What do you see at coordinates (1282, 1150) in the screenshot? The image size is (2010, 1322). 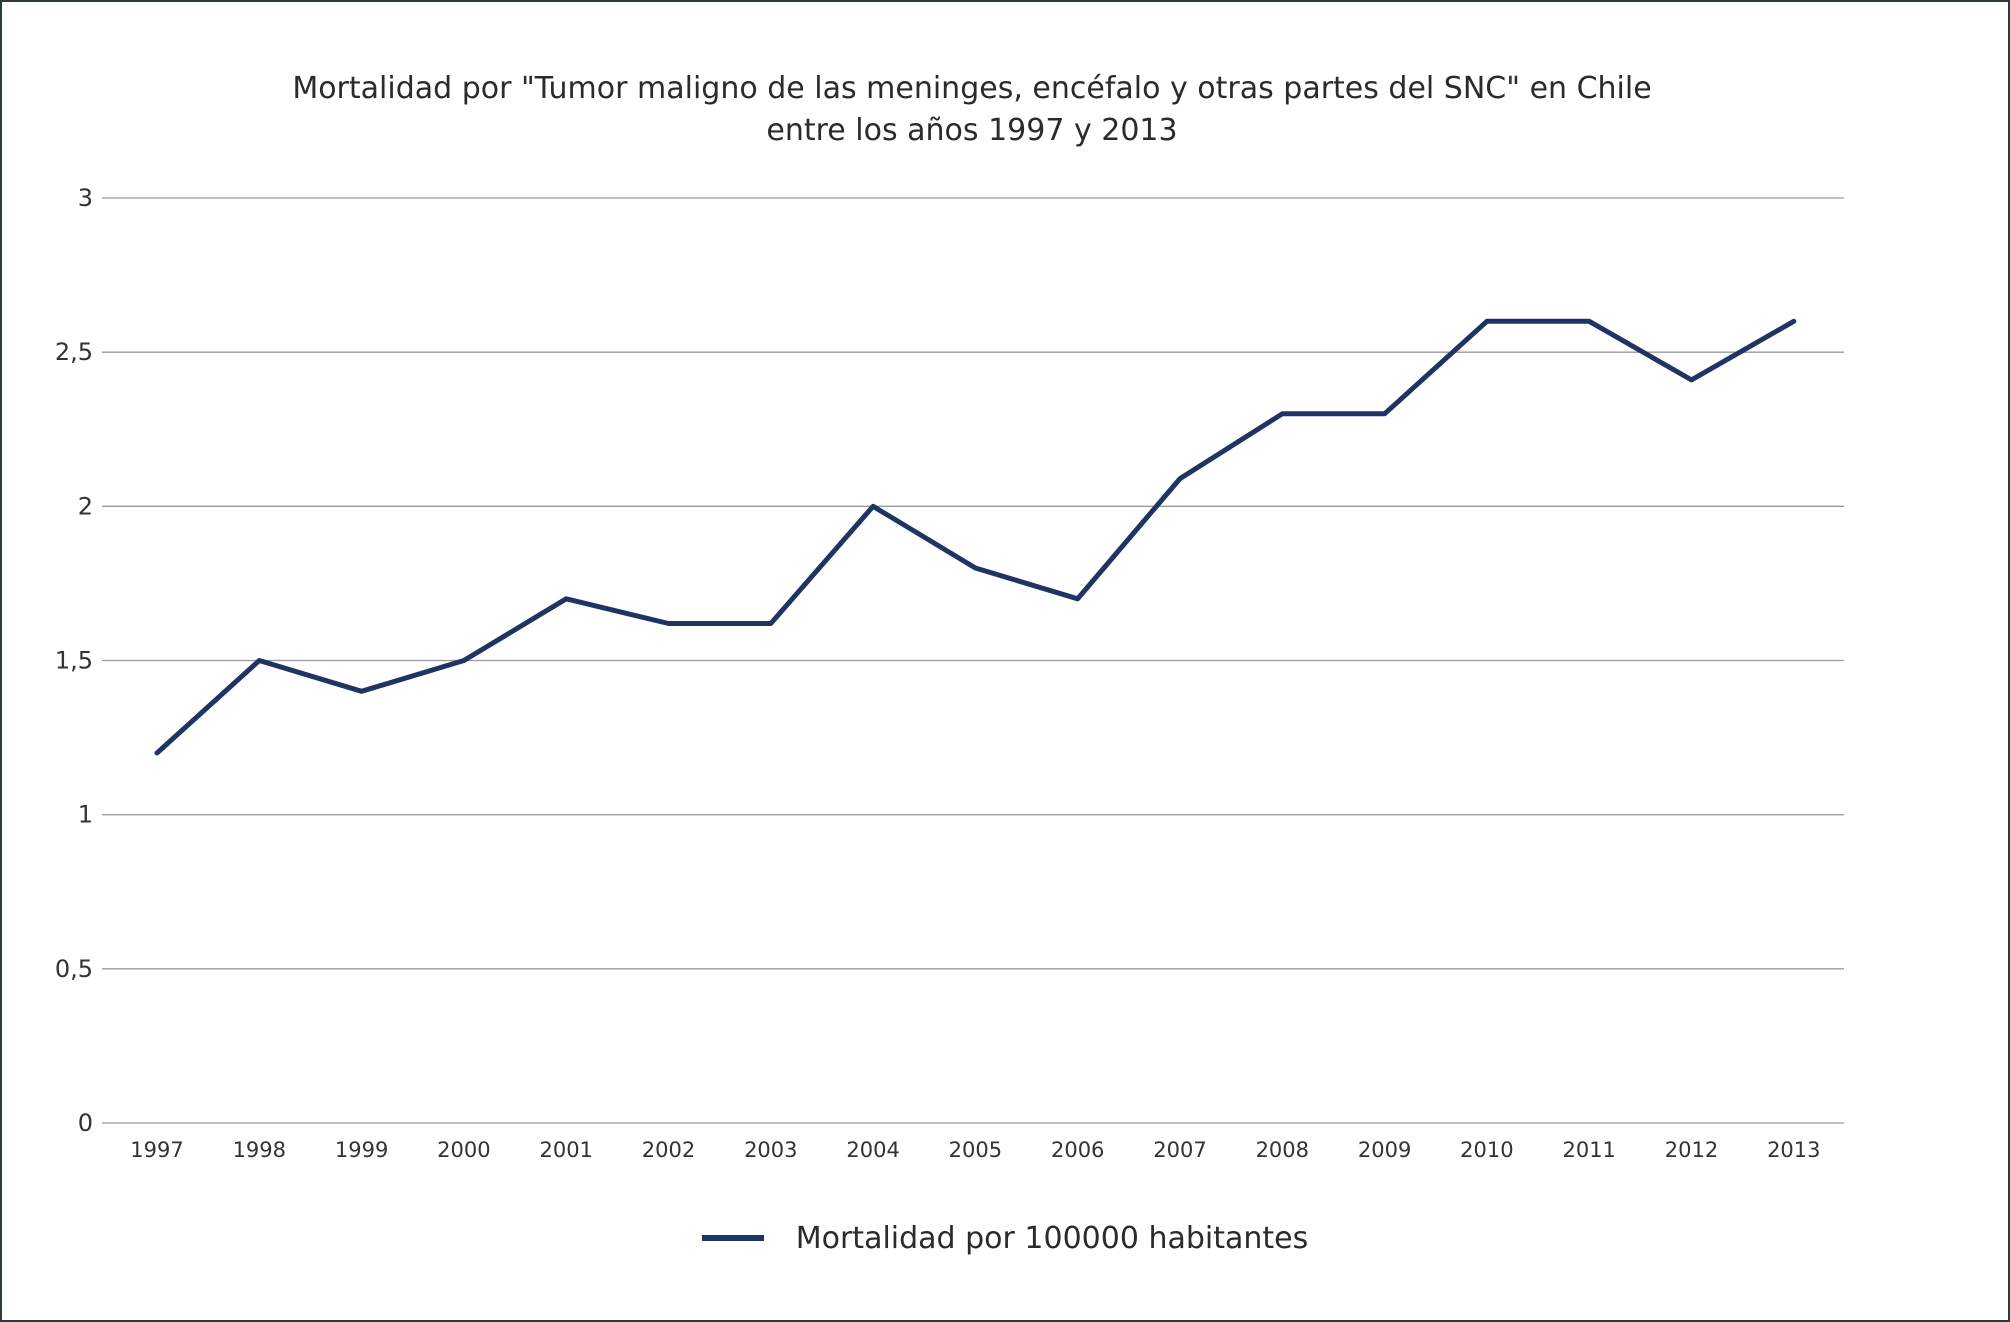 I see `x-tick-label: 2008` at bounding box center [1282, 1150].